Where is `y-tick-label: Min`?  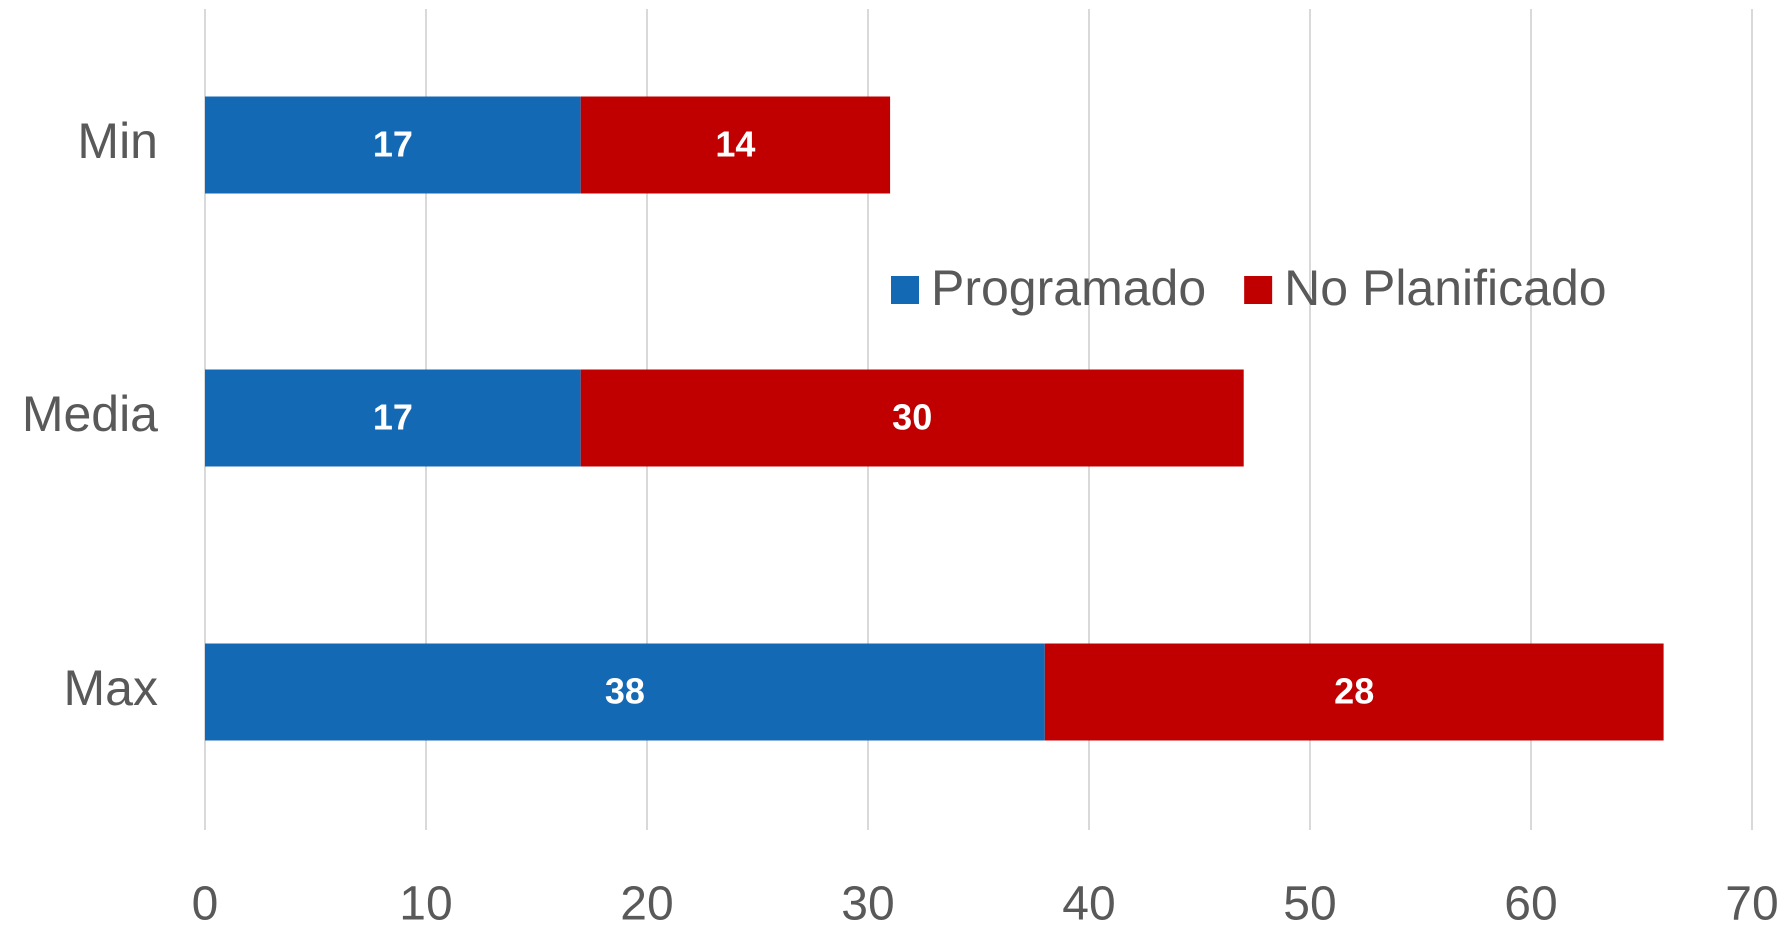
y-tick-label: Min is located at coordinates (117, 141).